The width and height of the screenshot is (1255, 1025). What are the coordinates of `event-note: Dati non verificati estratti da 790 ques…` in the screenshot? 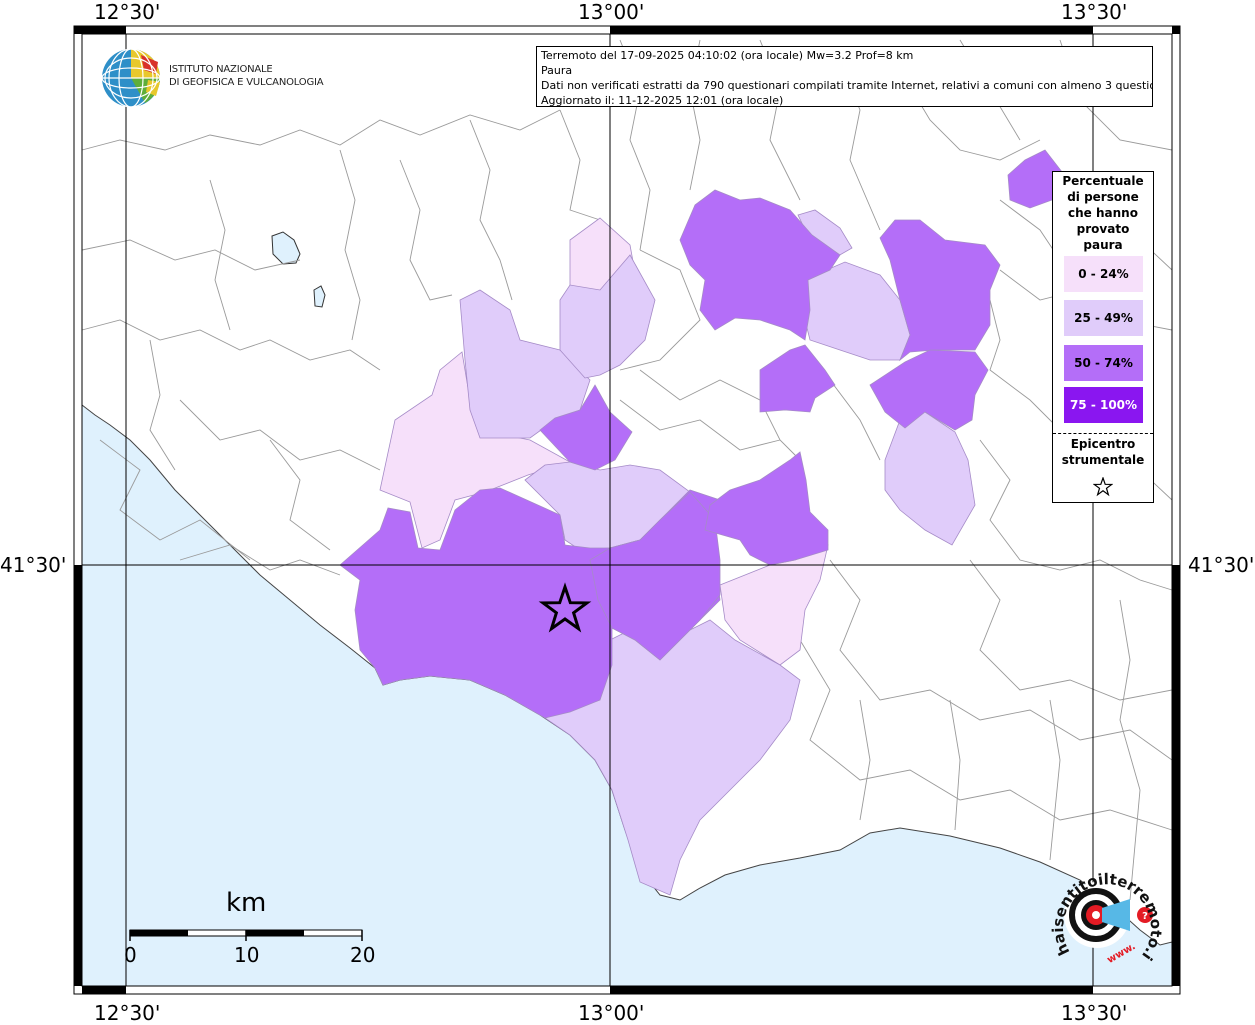 It's located at (847, 85).